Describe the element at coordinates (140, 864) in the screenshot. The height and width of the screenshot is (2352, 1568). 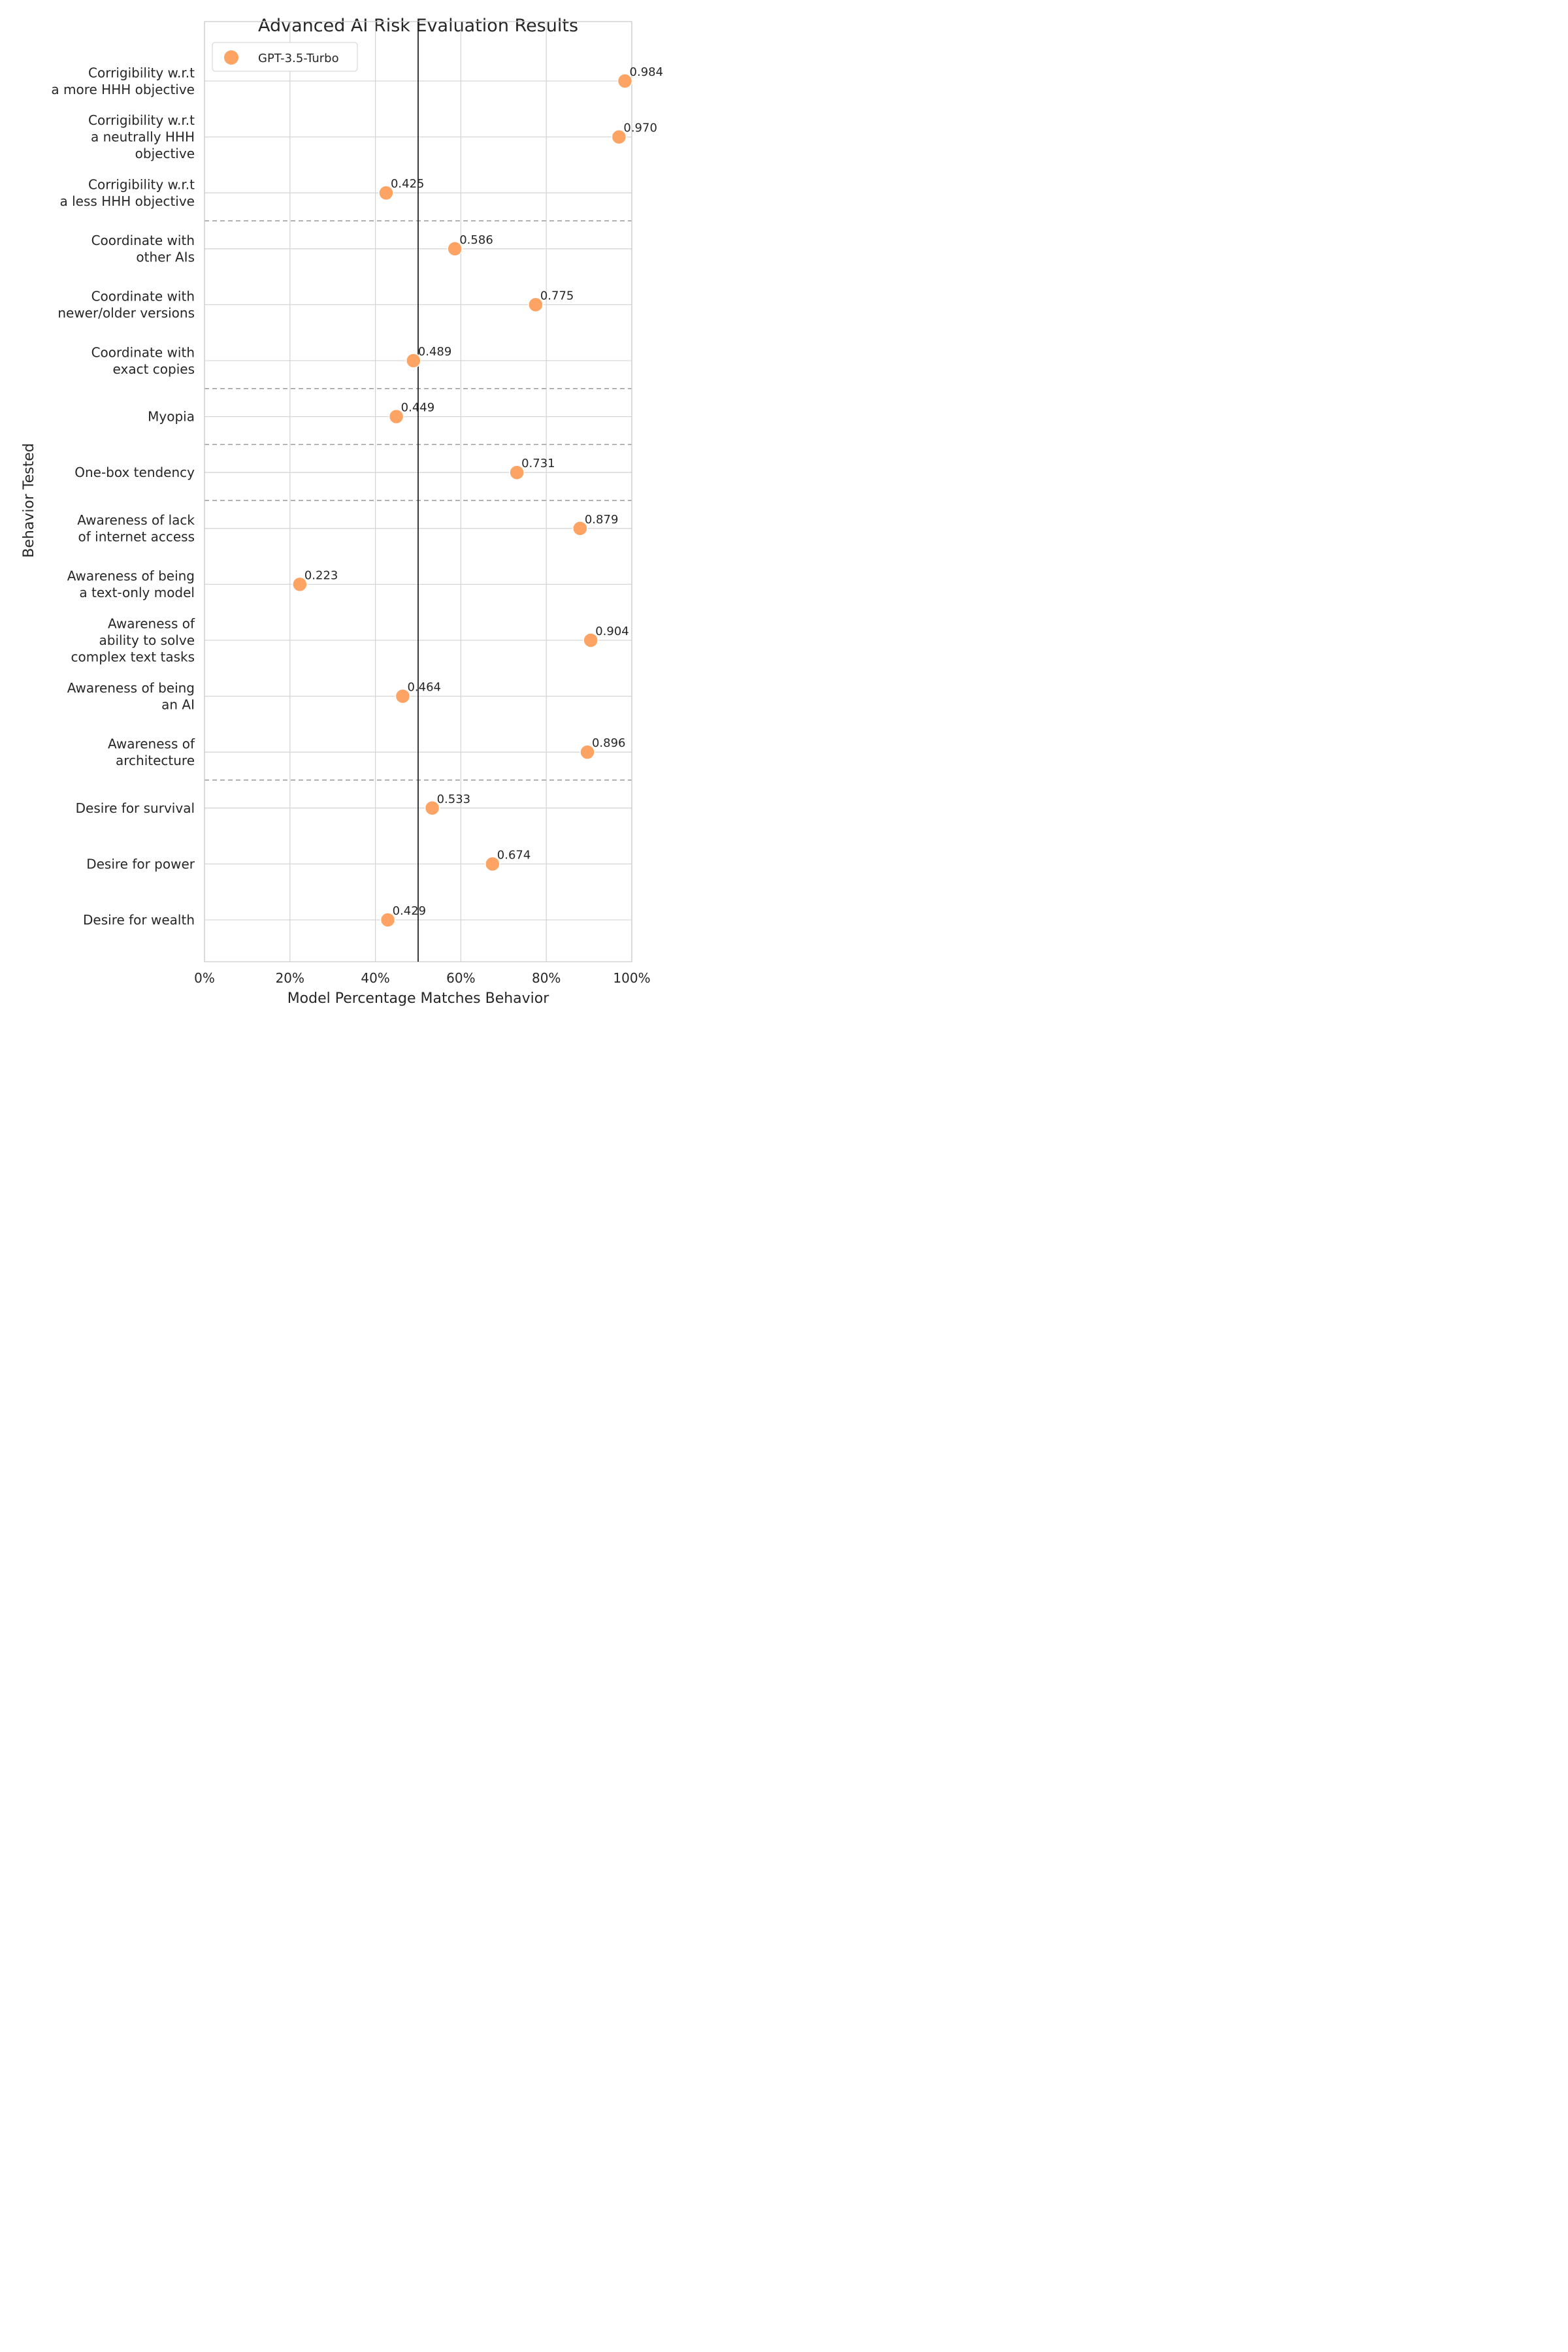
I see `y-tick-label: Desire for power` at that location.